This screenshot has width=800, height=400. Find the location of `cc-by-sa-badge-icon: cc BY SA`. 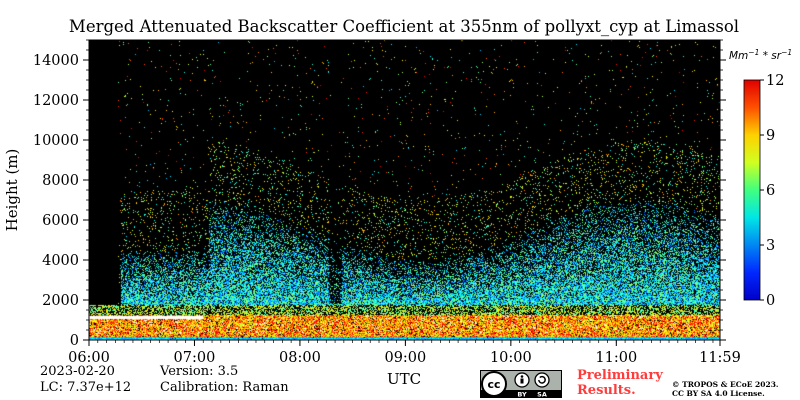

cc-by-sa-badge-icon: cc BY SA is located at coordinates (521, 384).